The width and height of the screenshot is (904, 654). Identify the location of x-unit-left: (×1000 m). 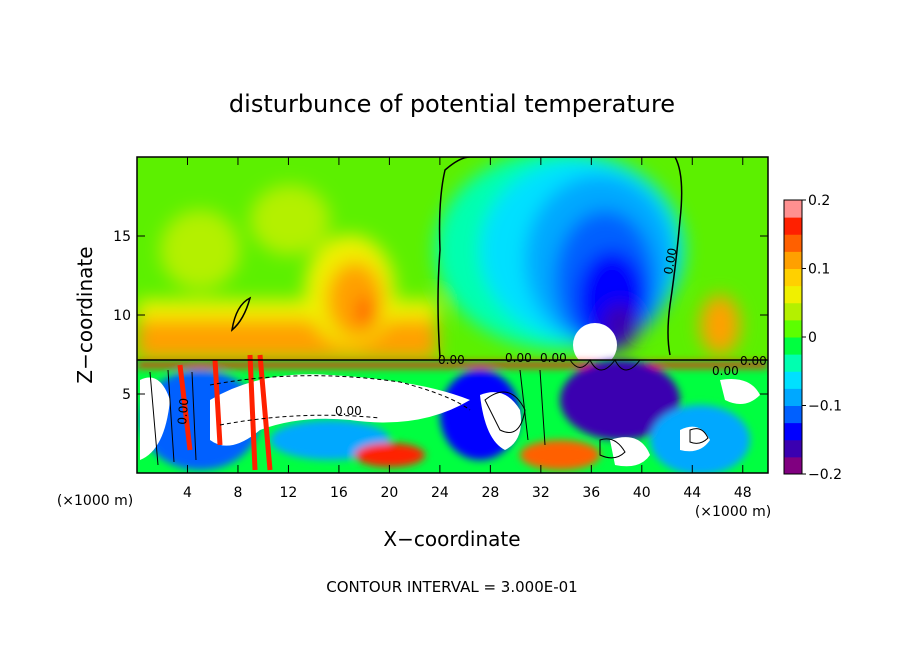
(95, 501).